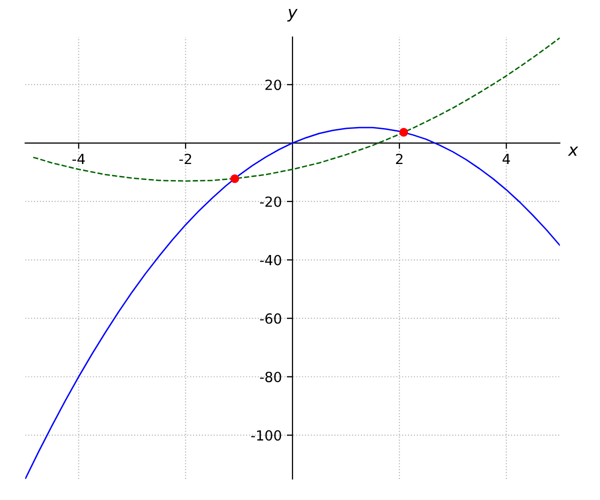  What do you see at coordinates (266, 435) in the screenshot?
I see `y-tick-label: -100` at bounding box center [266, 435].